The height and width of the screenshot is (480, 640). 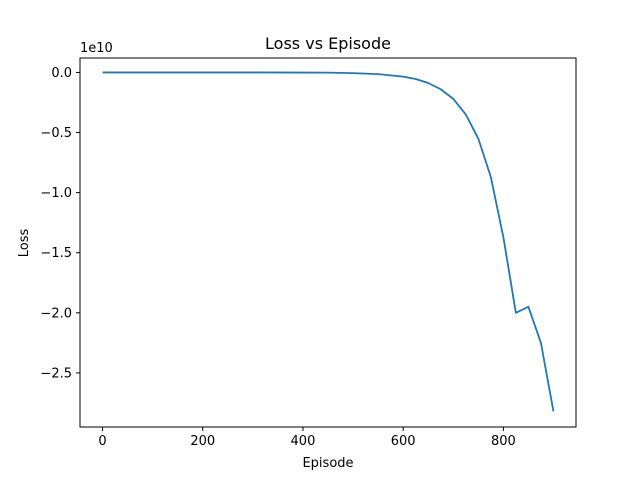 What do you see at coordinates (96, 48) in the screenshot?
I see `y-offset-label: 1e10` at bounding box center [96, 48].